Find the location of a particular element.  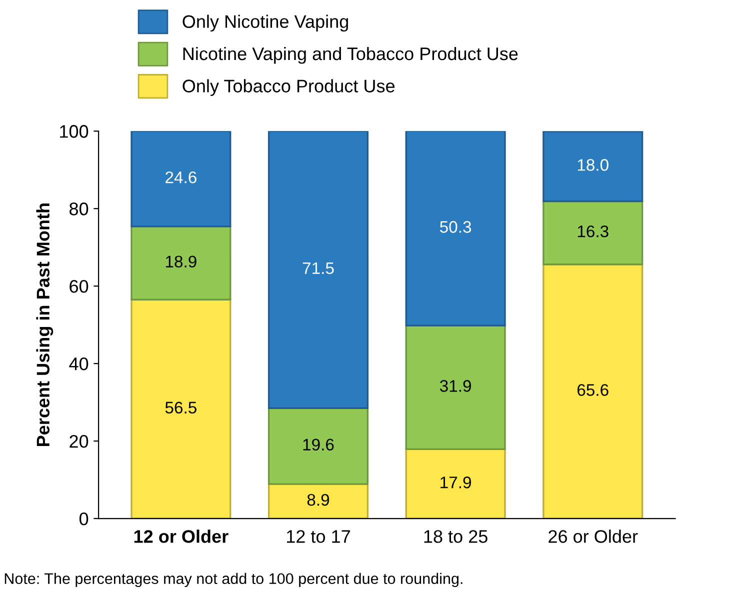

x-tick-label: 12 to 17 is located at coordinates (318, 536).